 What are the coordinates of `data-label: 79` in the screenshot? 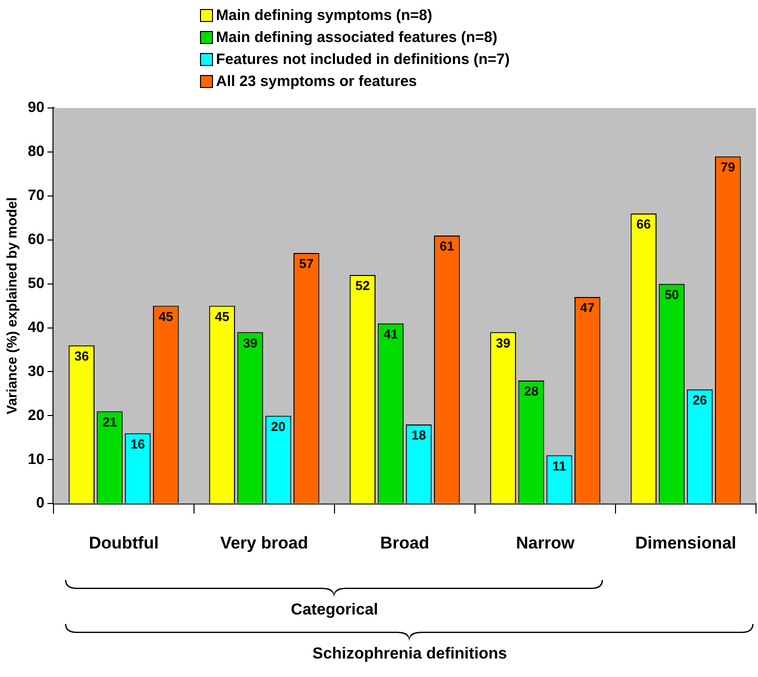 It's located at (728, 166).